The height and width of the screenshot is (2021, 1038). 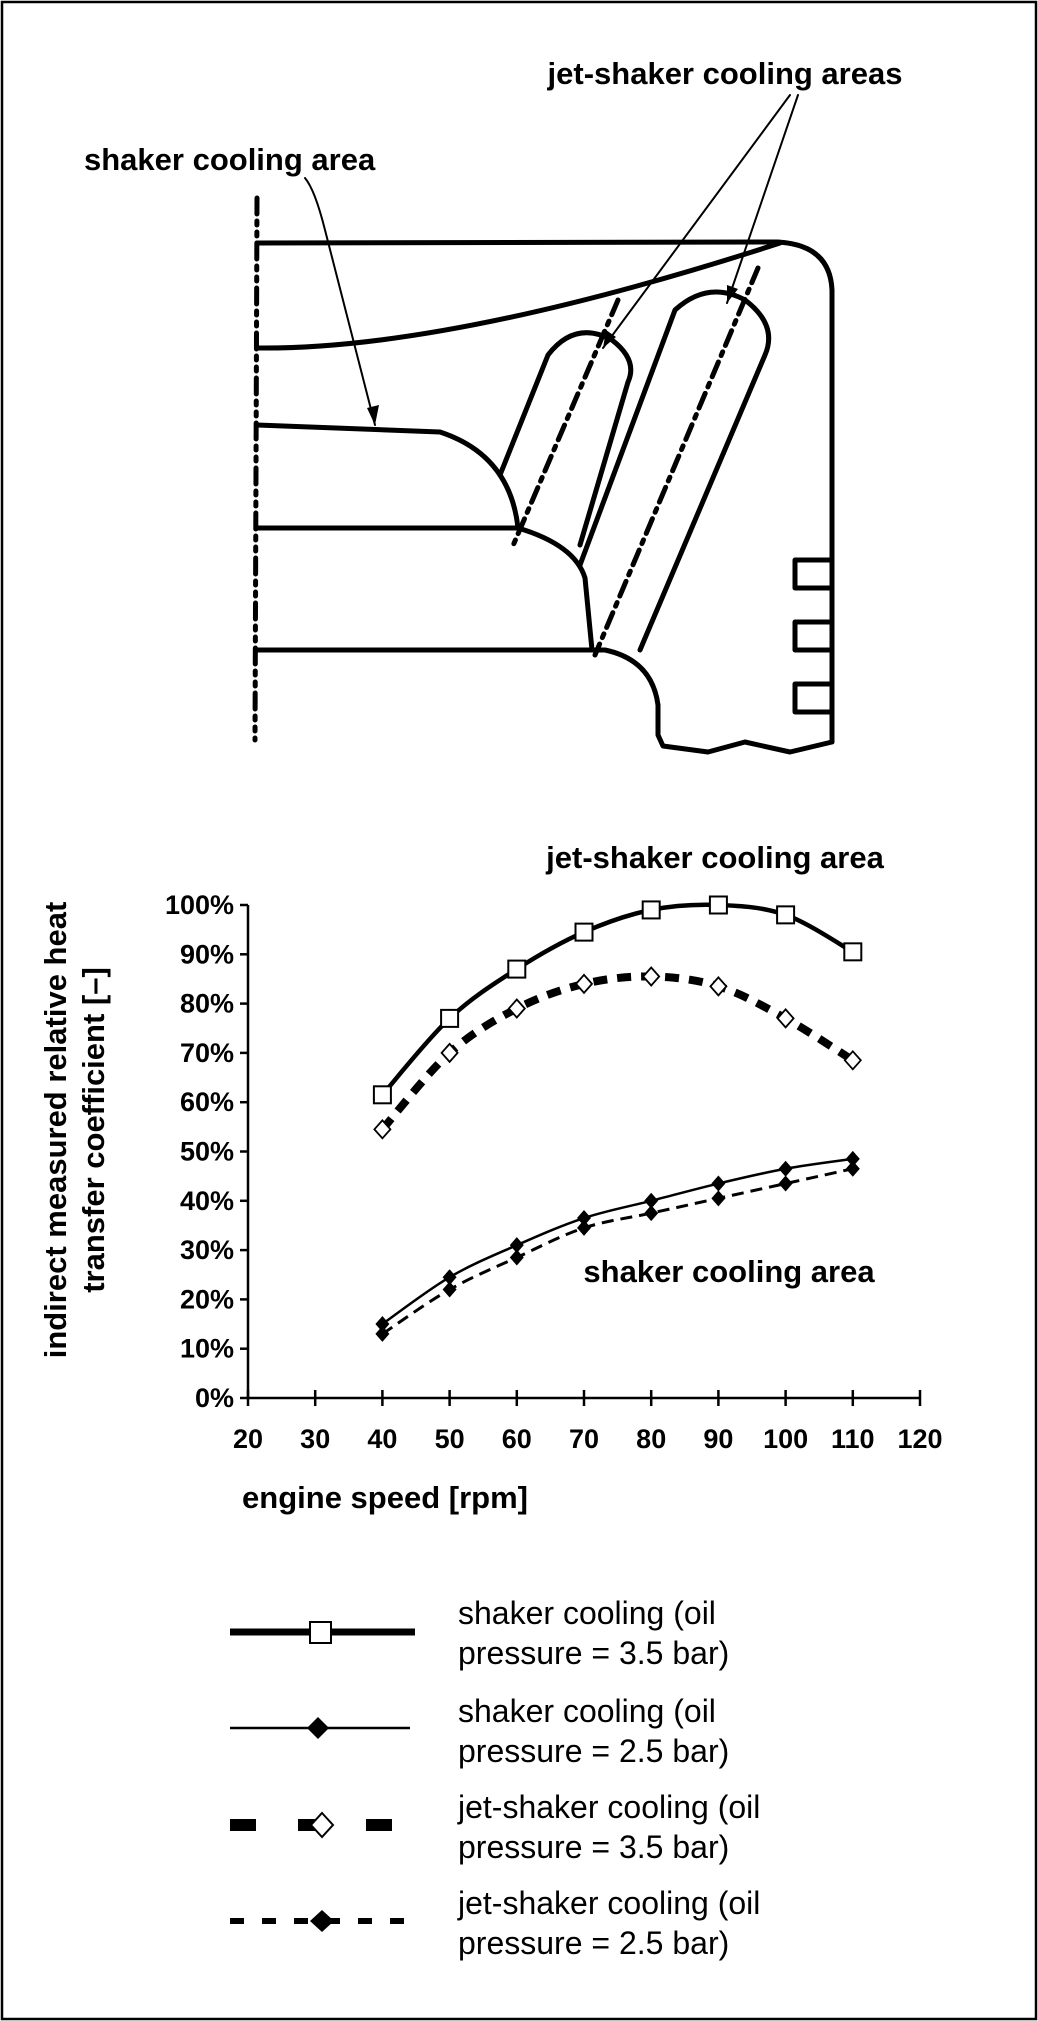 I want to click on y-tick-label: 20%, so click(x=207, y=1299).